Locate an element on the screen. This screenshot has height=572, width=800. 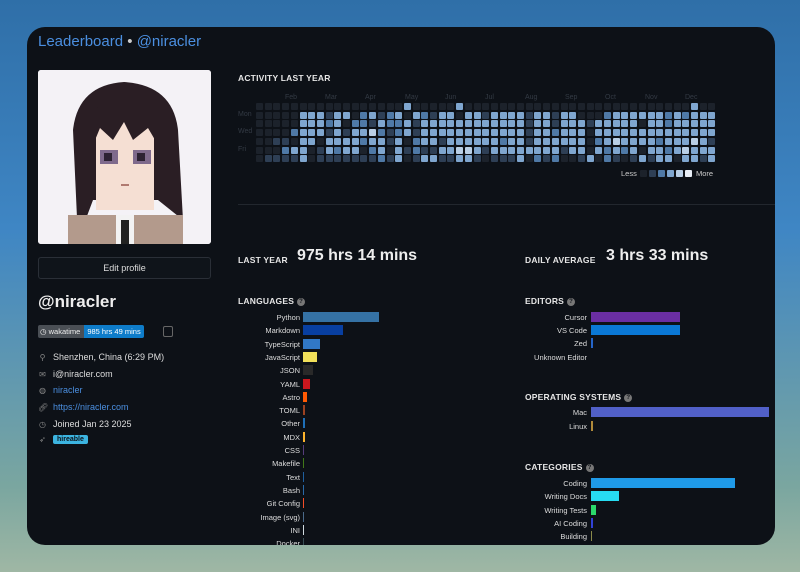
hireable-badge: hireable is located at coordinates (70, 439).